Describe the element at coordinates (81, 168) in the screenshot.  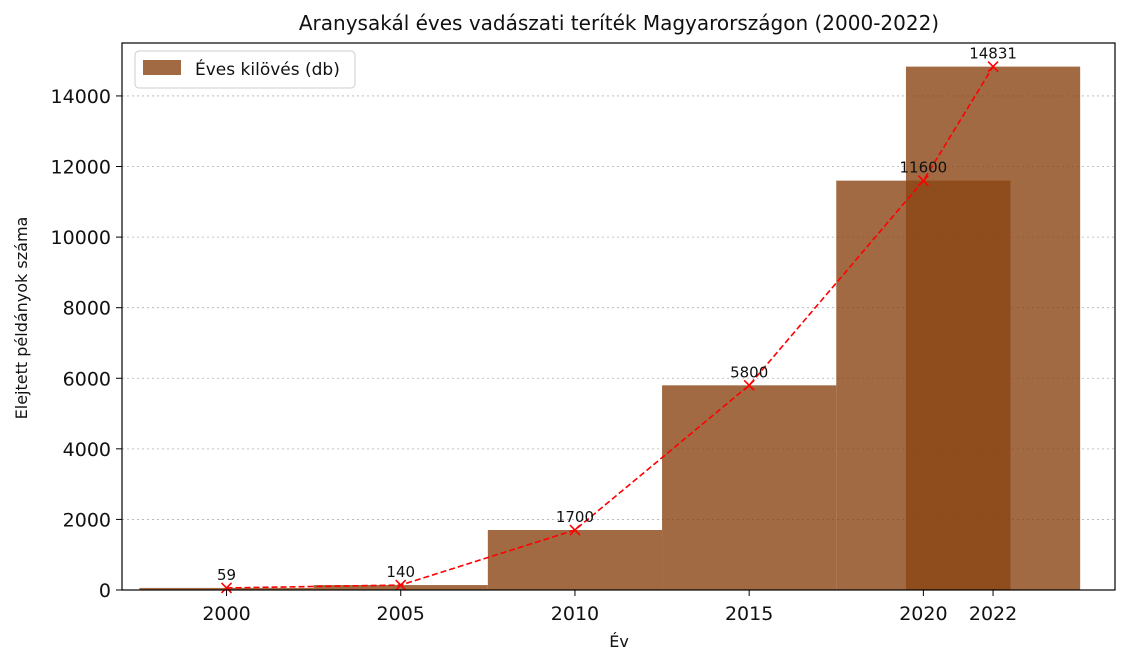
I see `y-tick-label: 12000` at that location.